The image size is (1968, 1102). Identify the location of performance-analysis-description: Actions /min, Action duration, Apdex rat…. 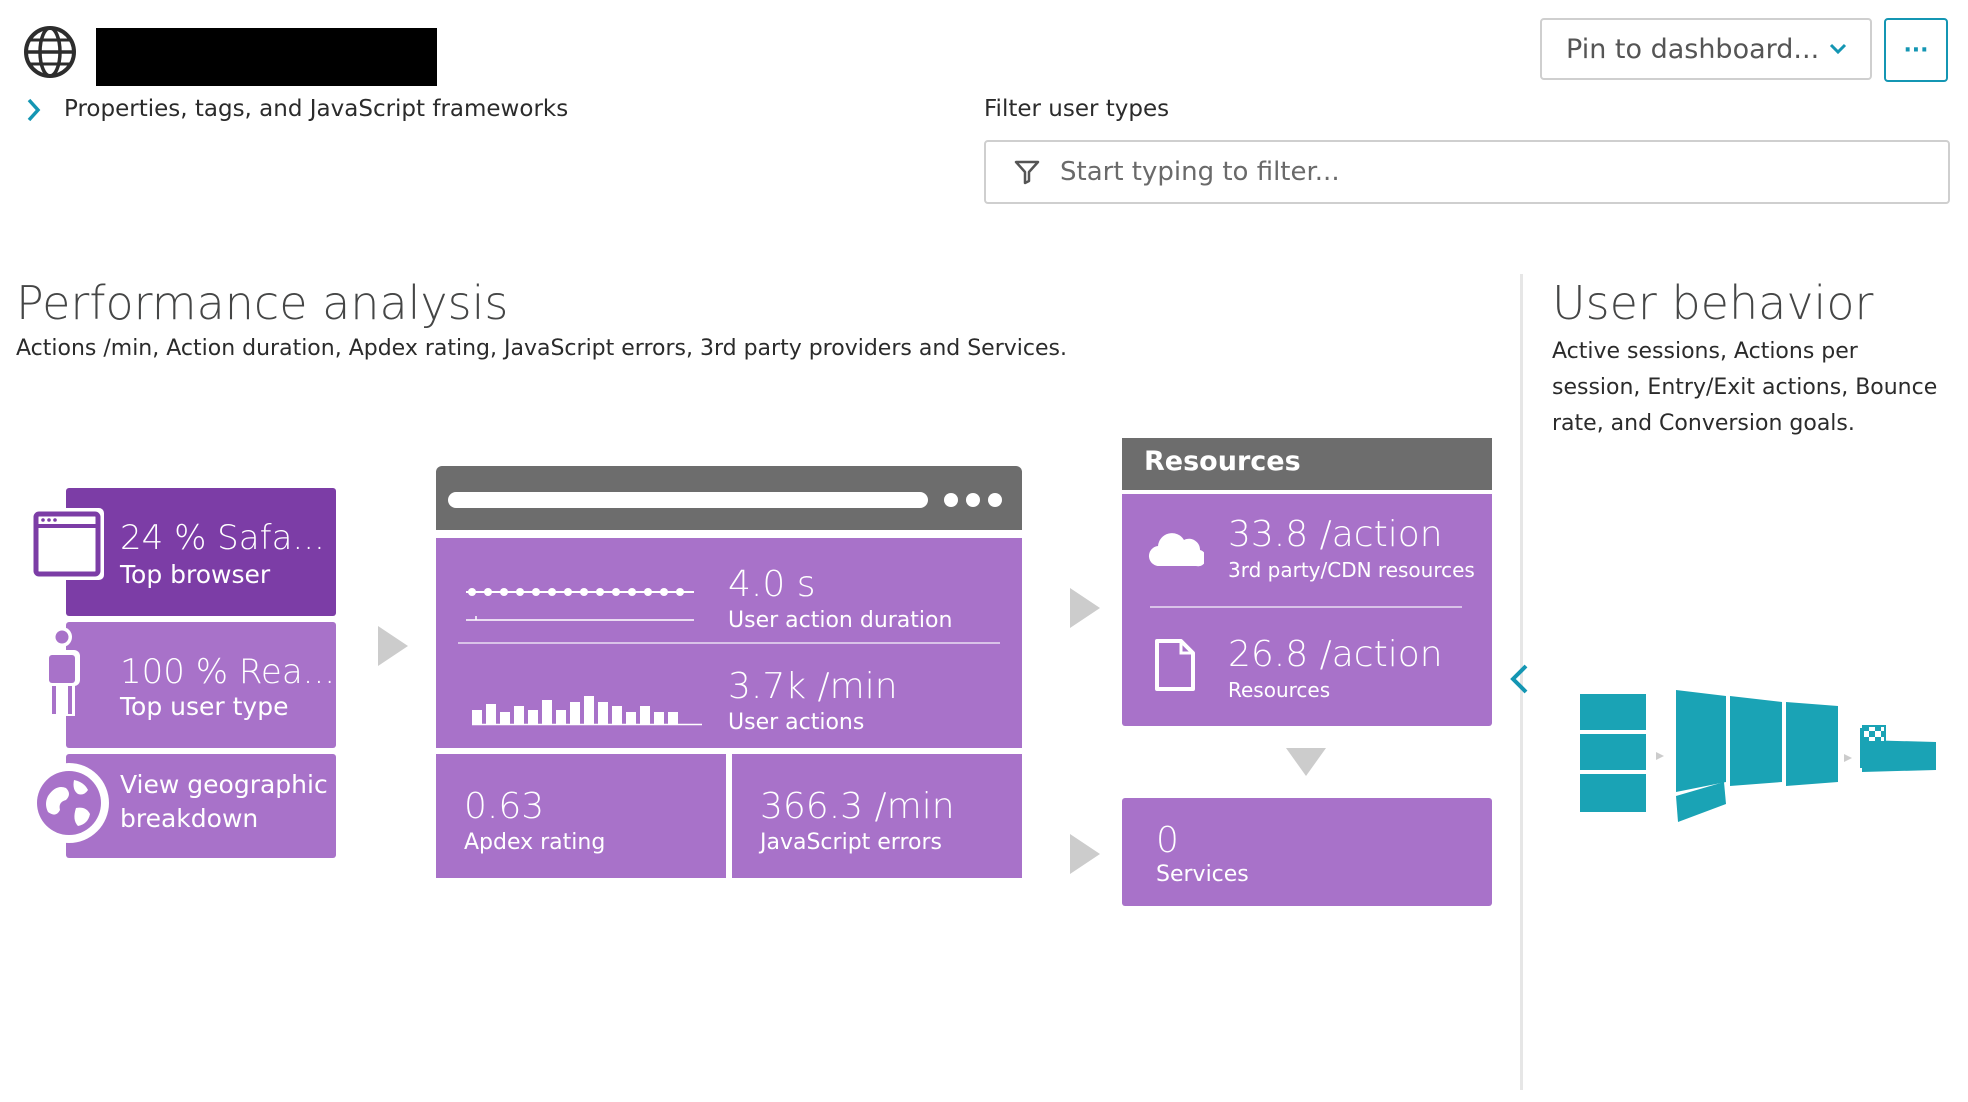
(541, 348).